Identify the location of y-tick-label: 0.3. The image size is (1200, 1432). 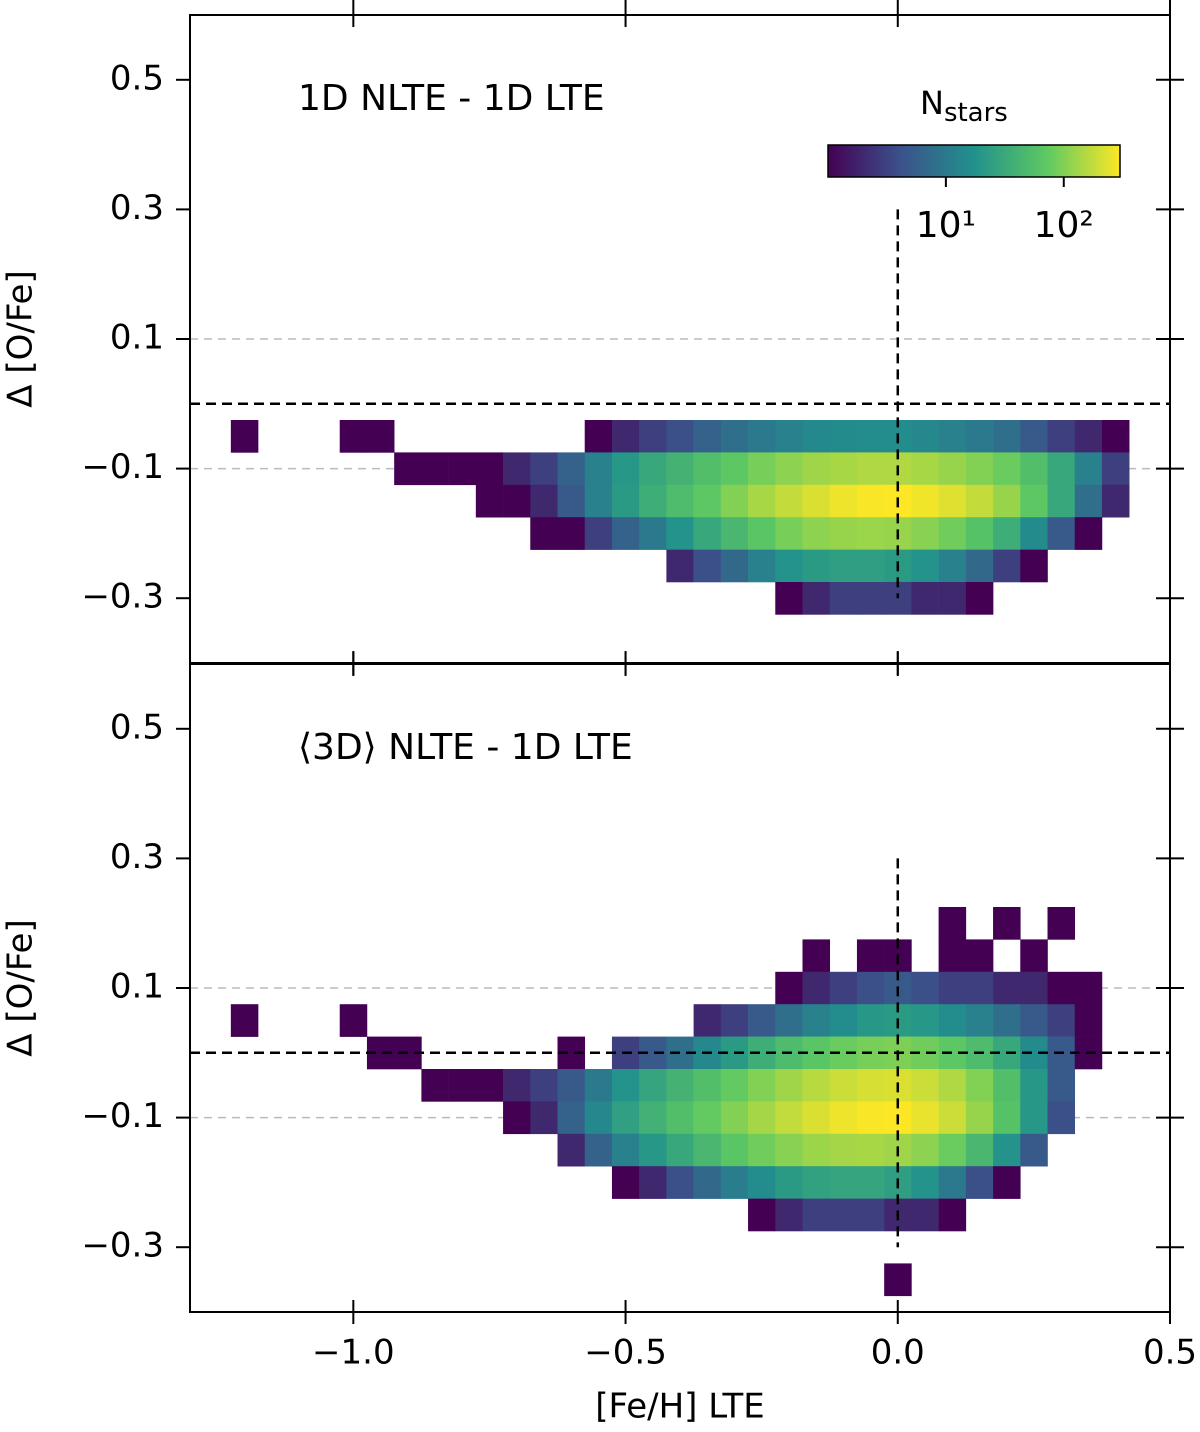
(137, 857).